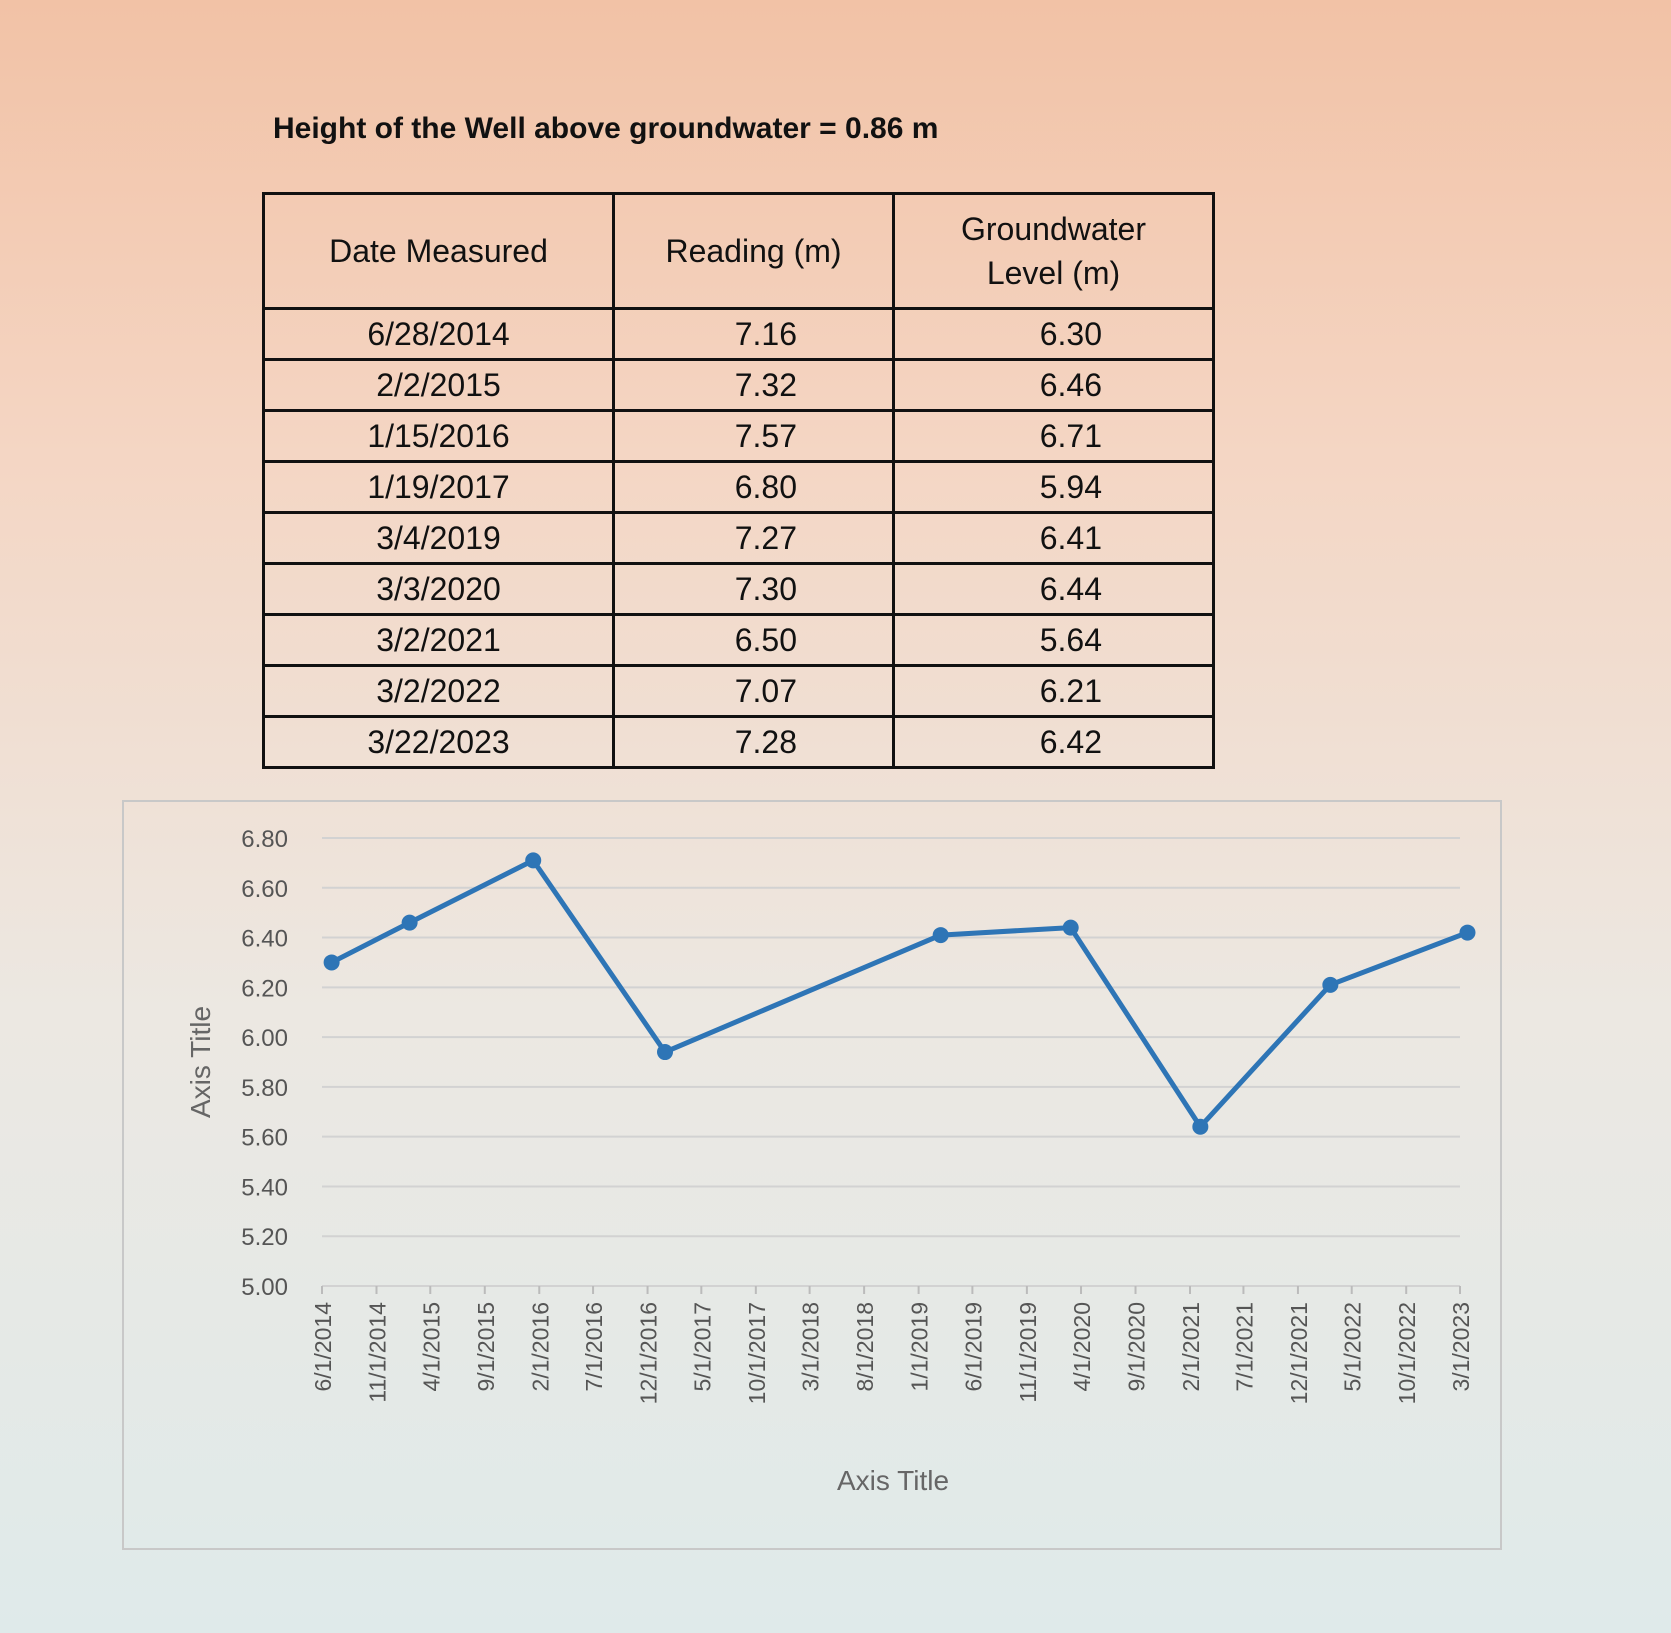 The height and width of the screenshot is (1633, 1671). I want to click on x-tick-label: 5/1/2017, so click(702, 1347).